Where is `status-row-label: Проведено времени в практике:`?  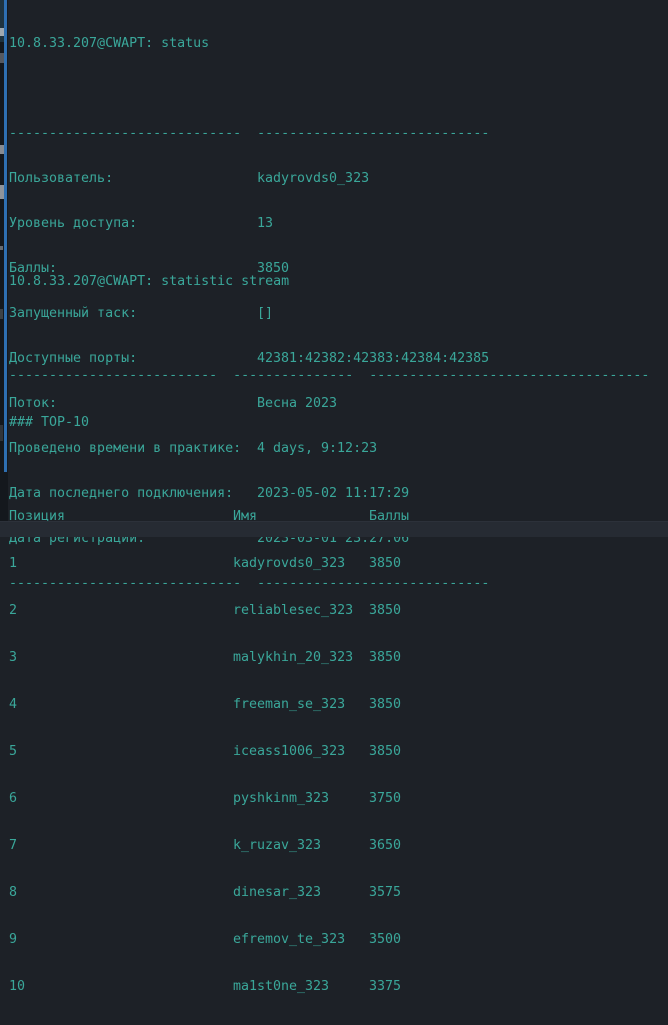 status-row-label: Проведено времени в практике: is located at coordinates (125, 448).